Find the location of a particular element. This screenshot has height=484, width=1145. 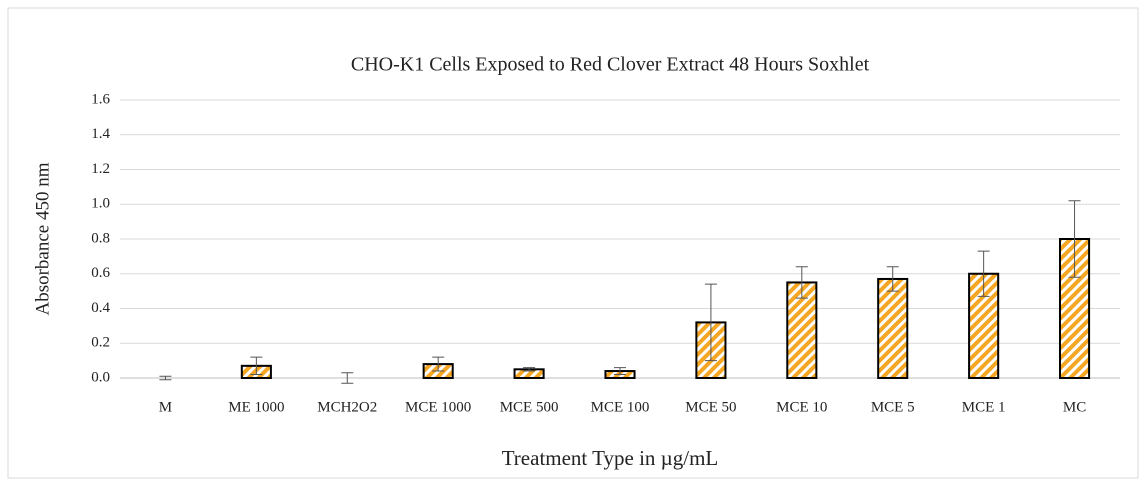

x-tick-label: MCE 50 is located at coordinates (710, 407).